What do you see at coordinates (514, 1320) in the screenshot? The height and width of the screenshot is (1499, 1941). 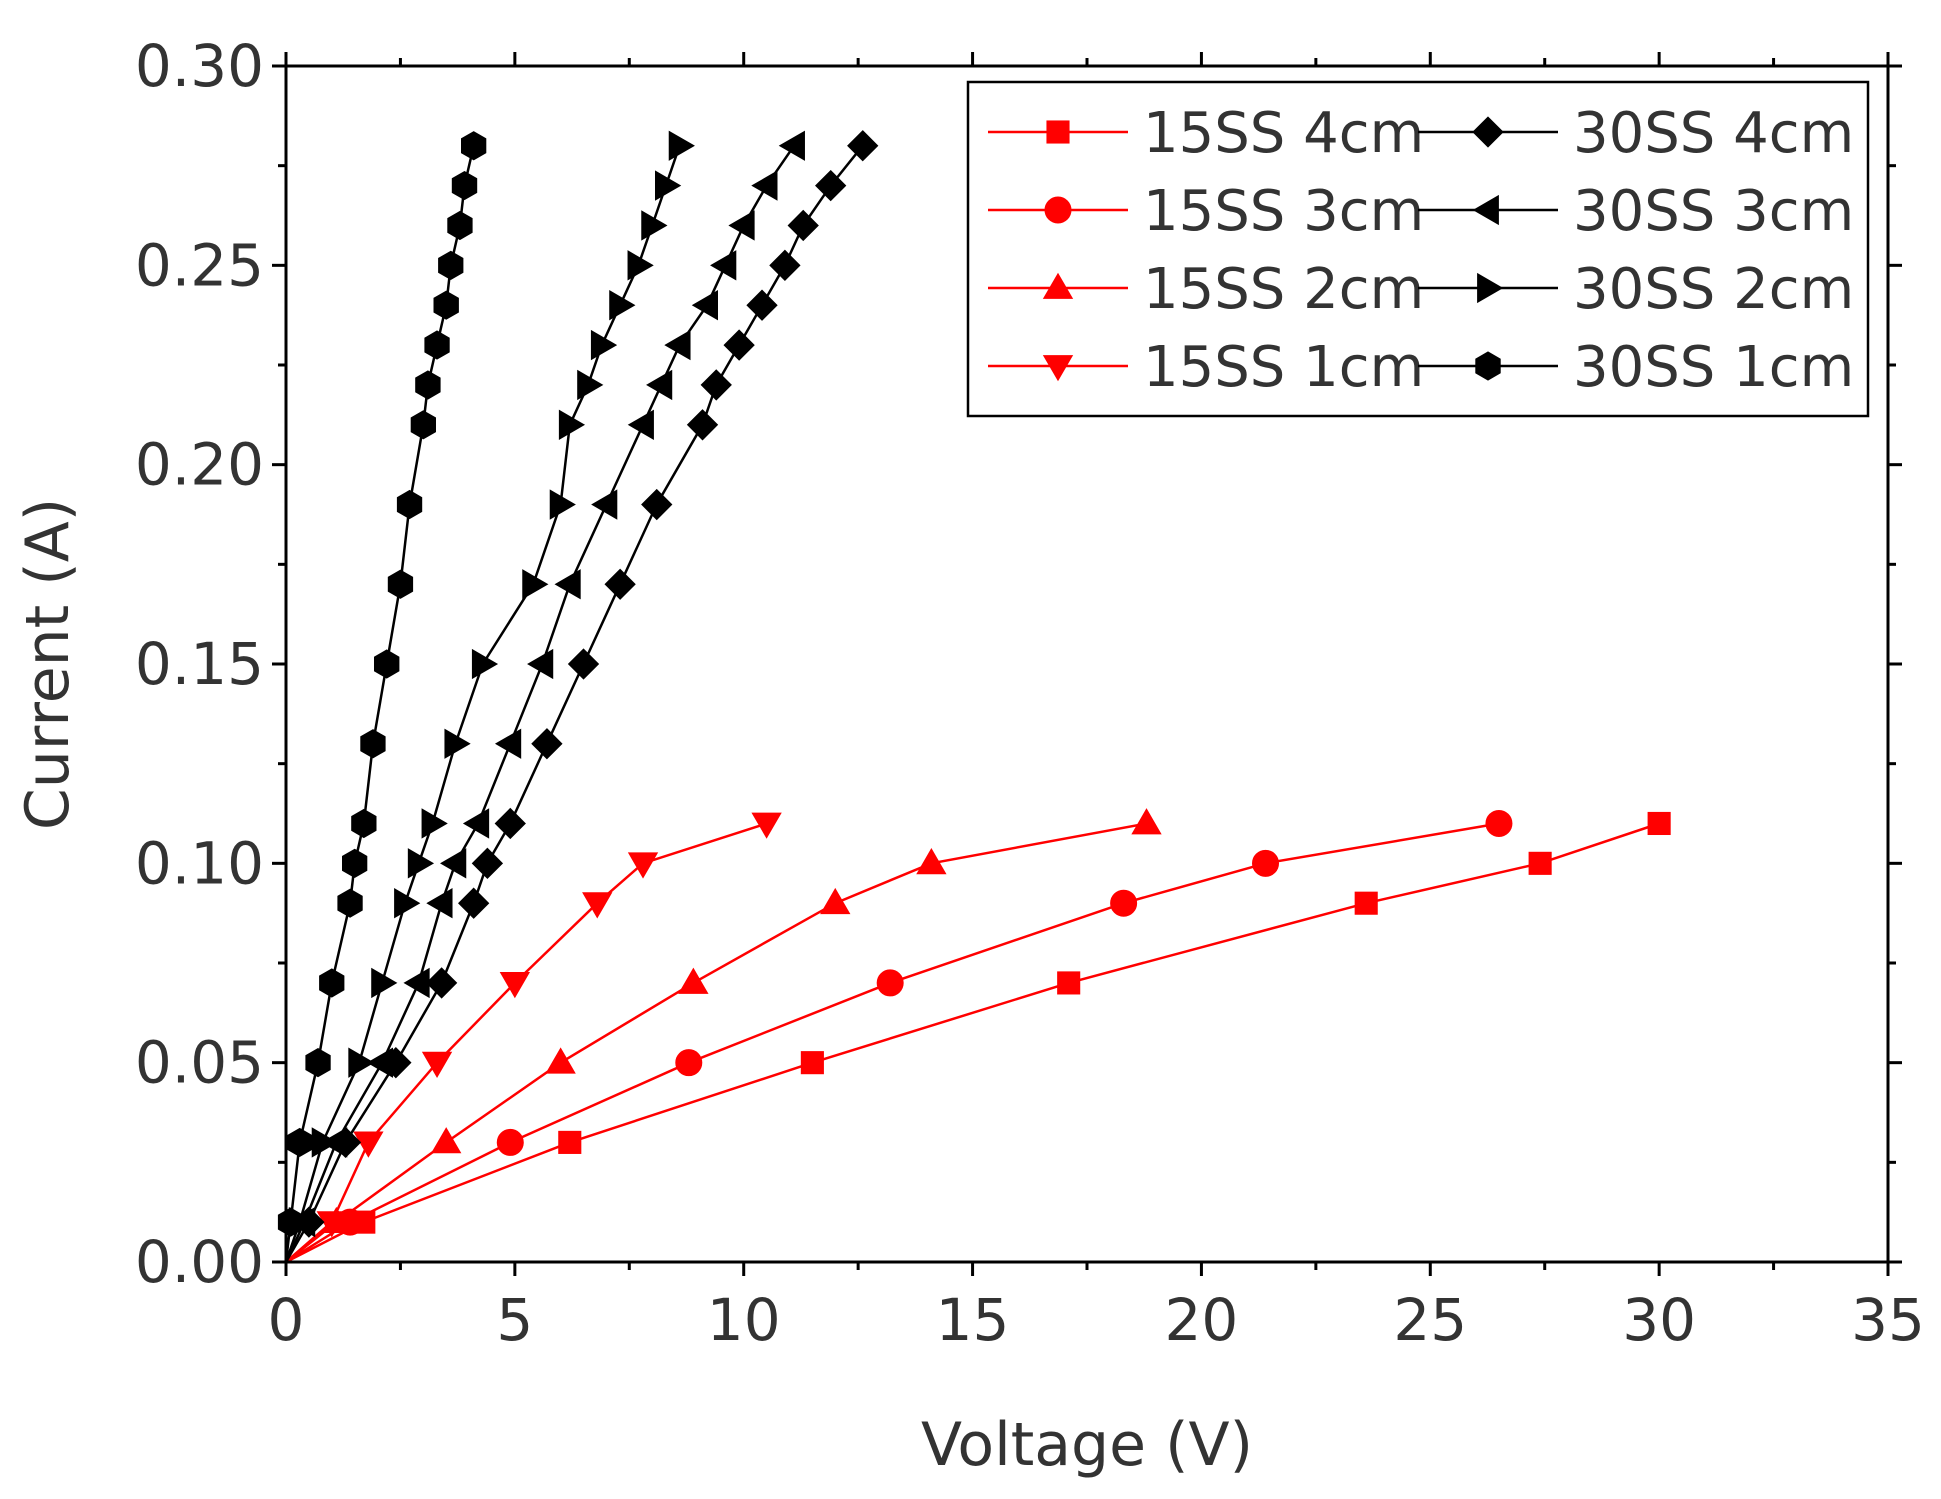 I see `x-tick-label: 5` at bounding box center [514, 1320].